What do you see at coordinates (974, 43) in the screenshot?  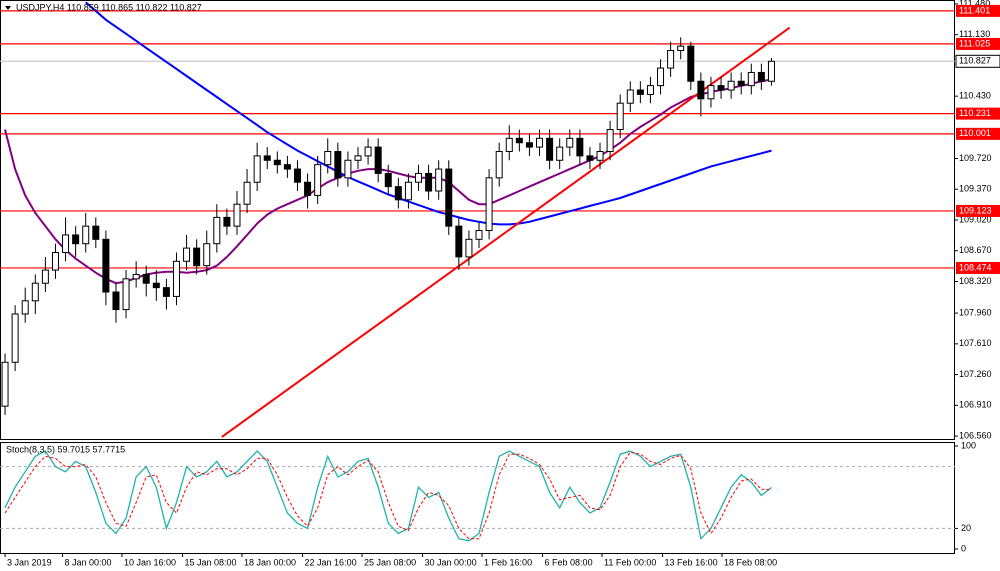 I see `level-label: 111.025` at bounding box center [974, 43].